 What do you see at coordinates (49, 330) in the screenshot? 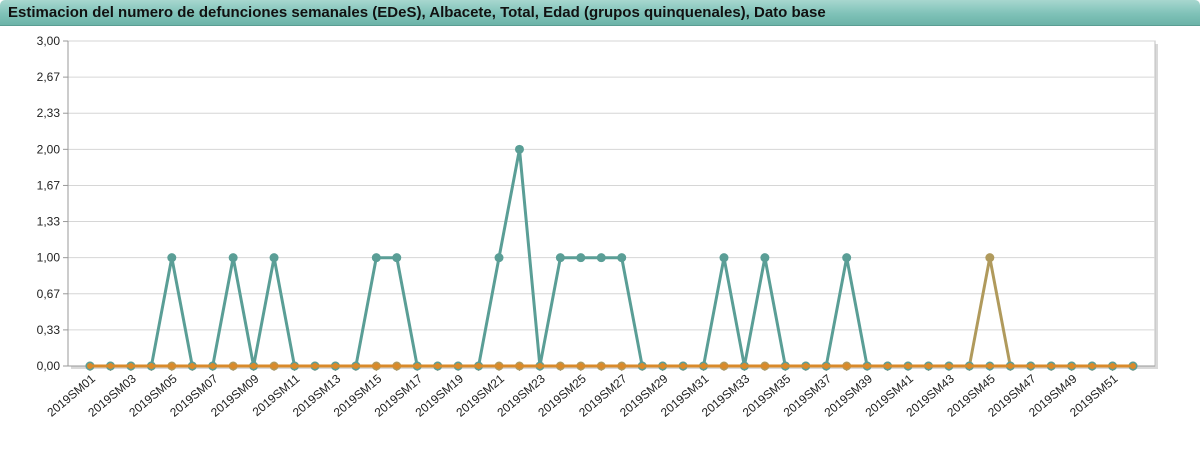
I see `y-tick-label: 0,33` at bounding box center [49, 330].